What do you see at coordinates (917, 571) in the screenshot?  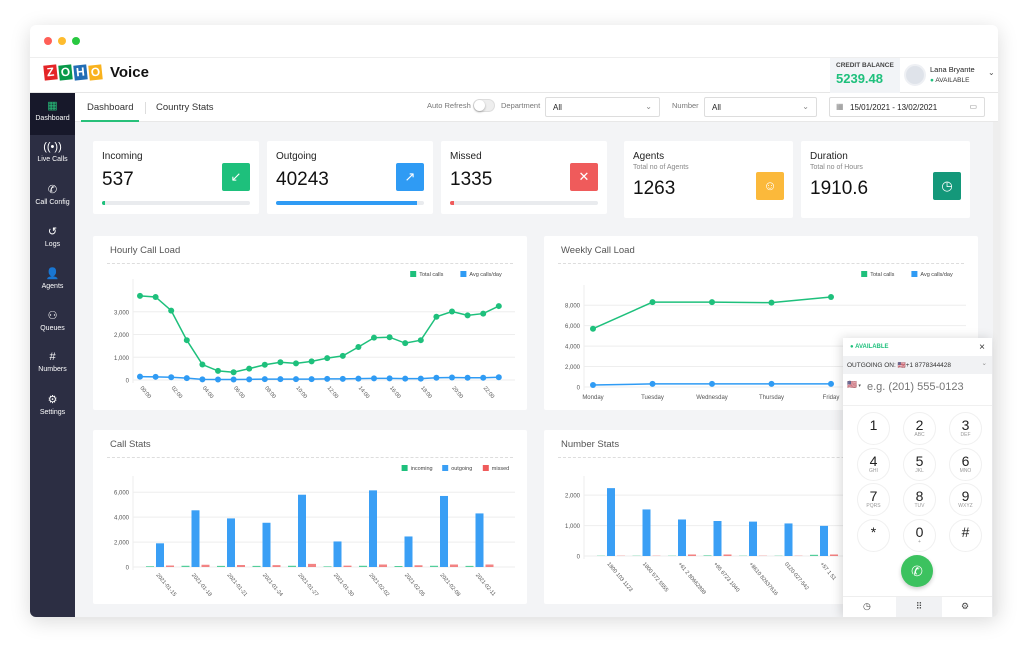 I see `call-button: ✆` at bounding box center [917, 571].